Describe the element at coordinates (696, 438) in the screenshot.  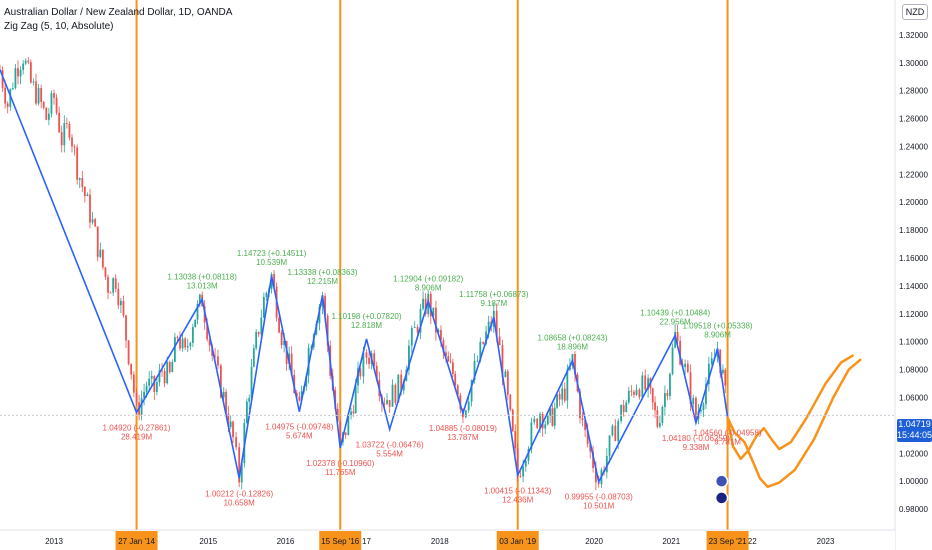
I see `pivot-label-price: 1.04180 (-0.06259)` at that location.